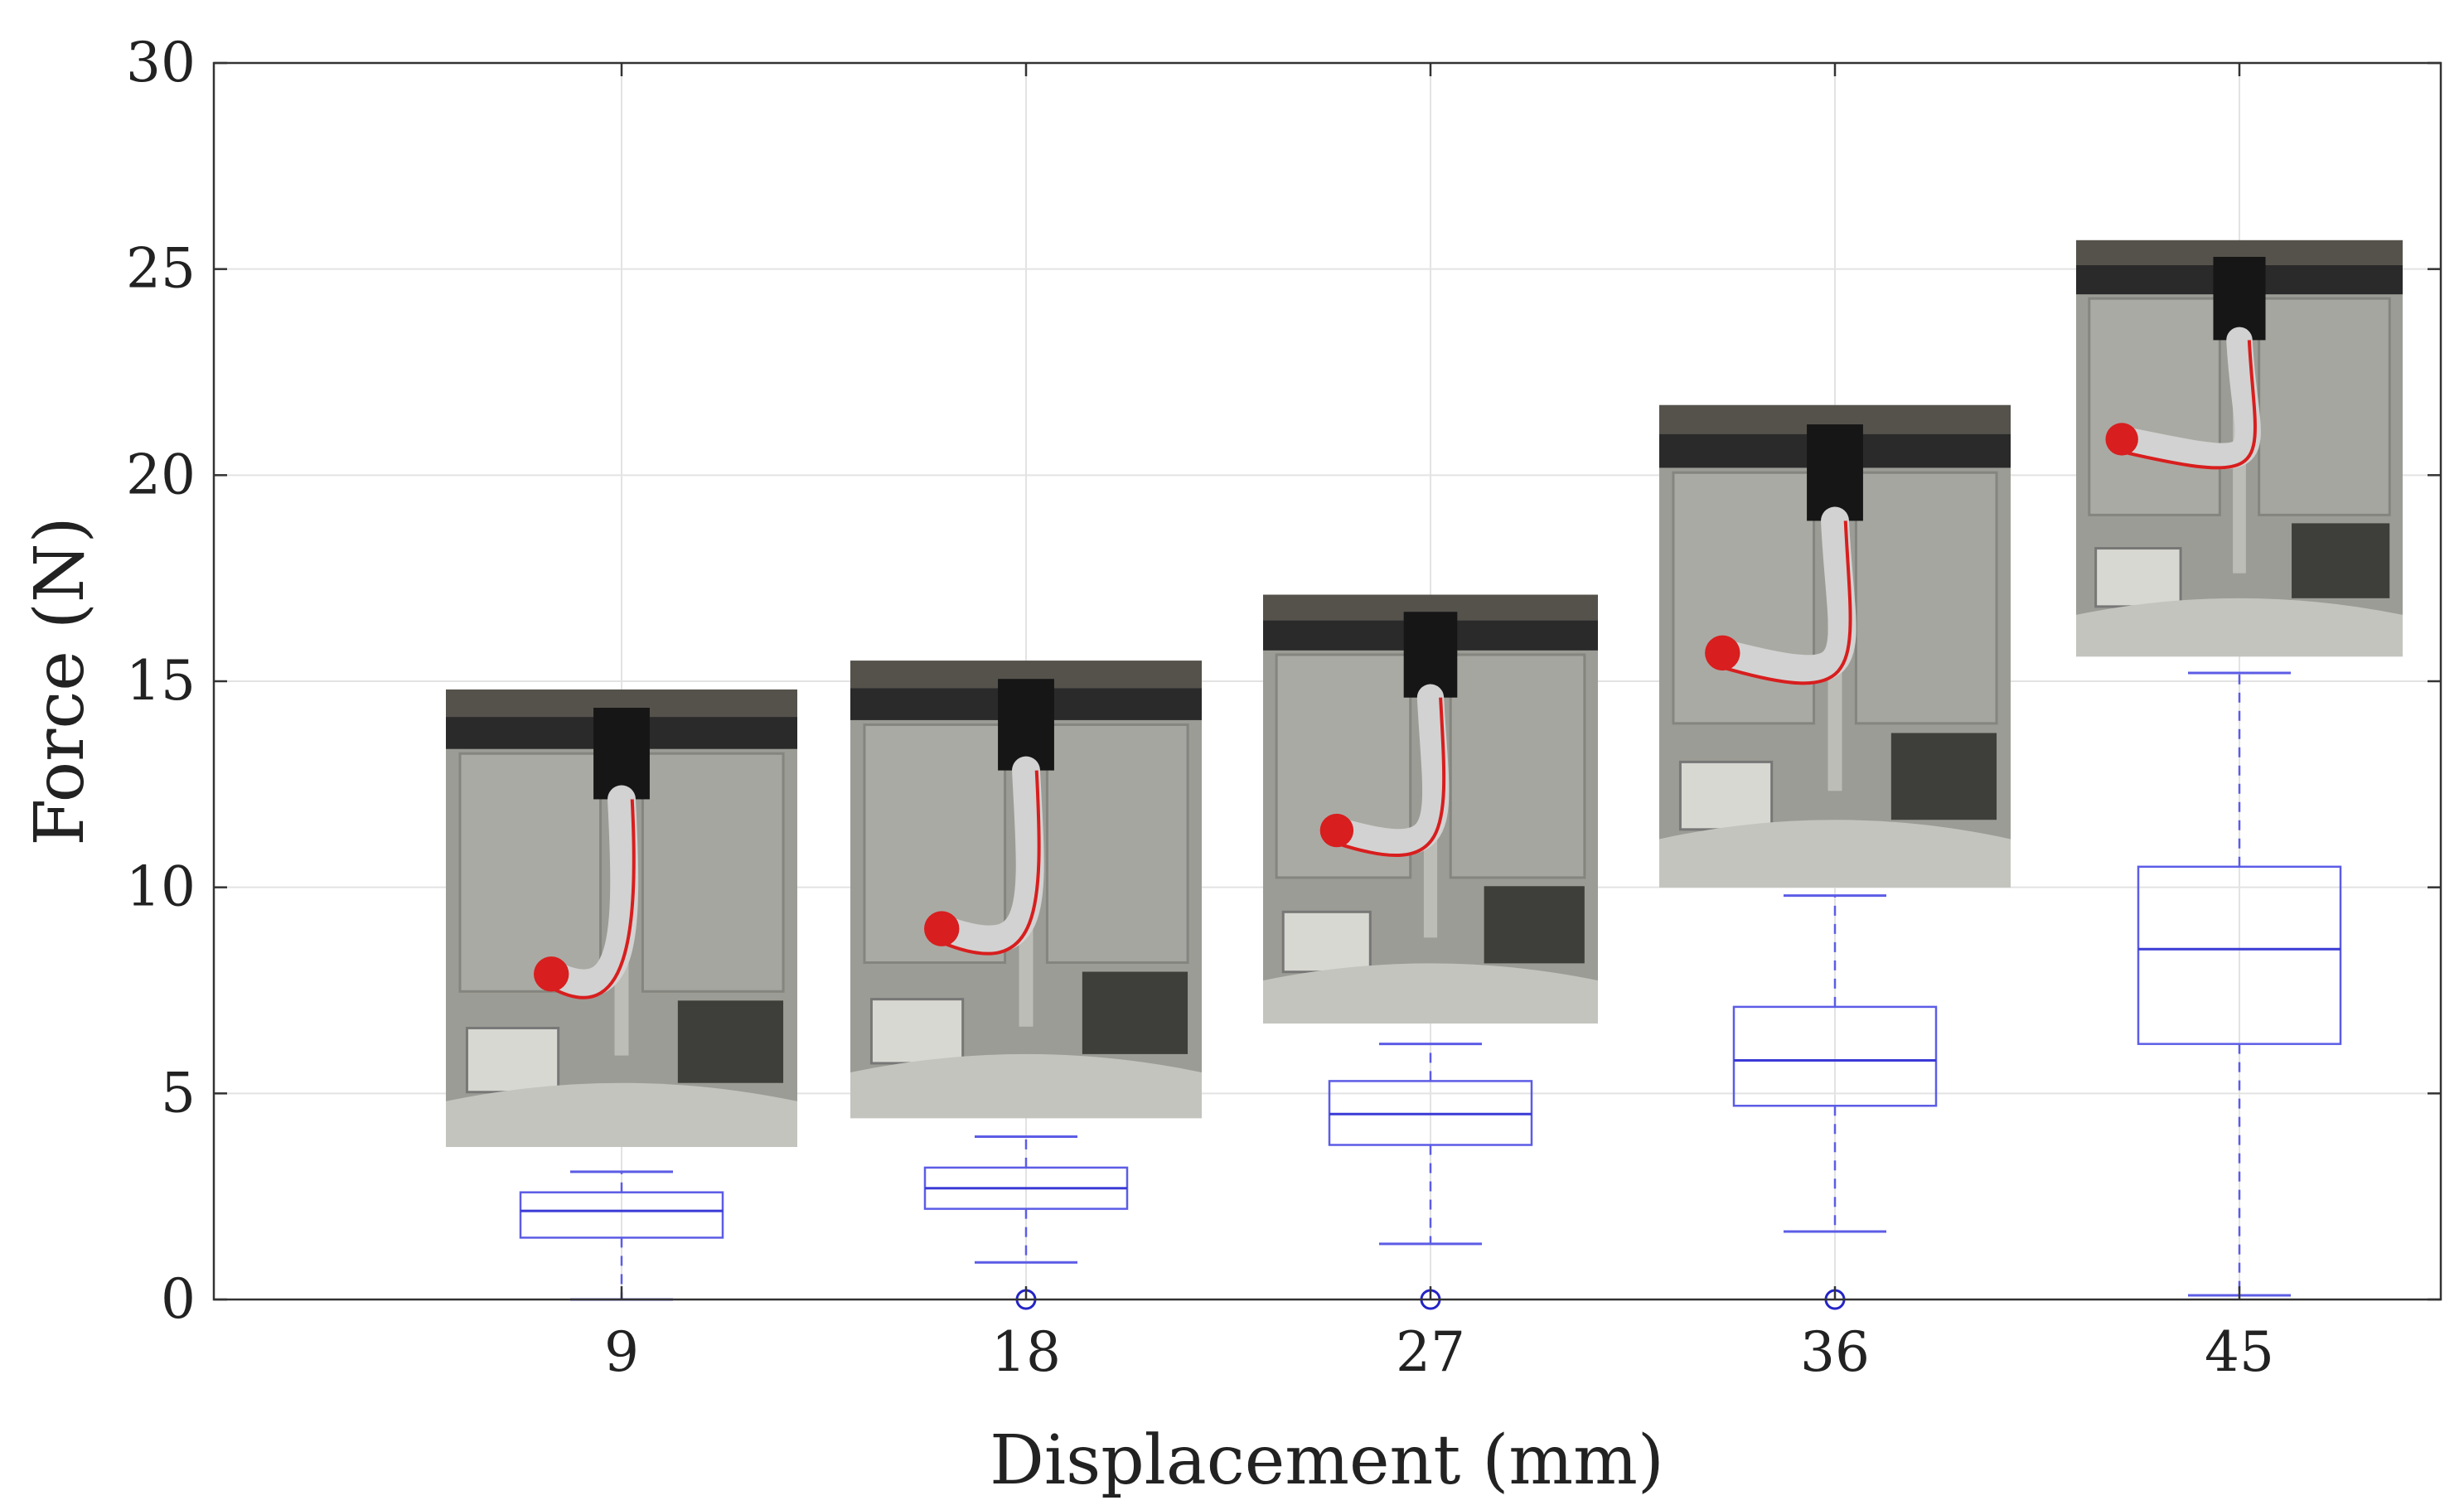 This screenshot has height=1510, width=2464. I want to click on y-tick-label: 25, so click(161, 269).